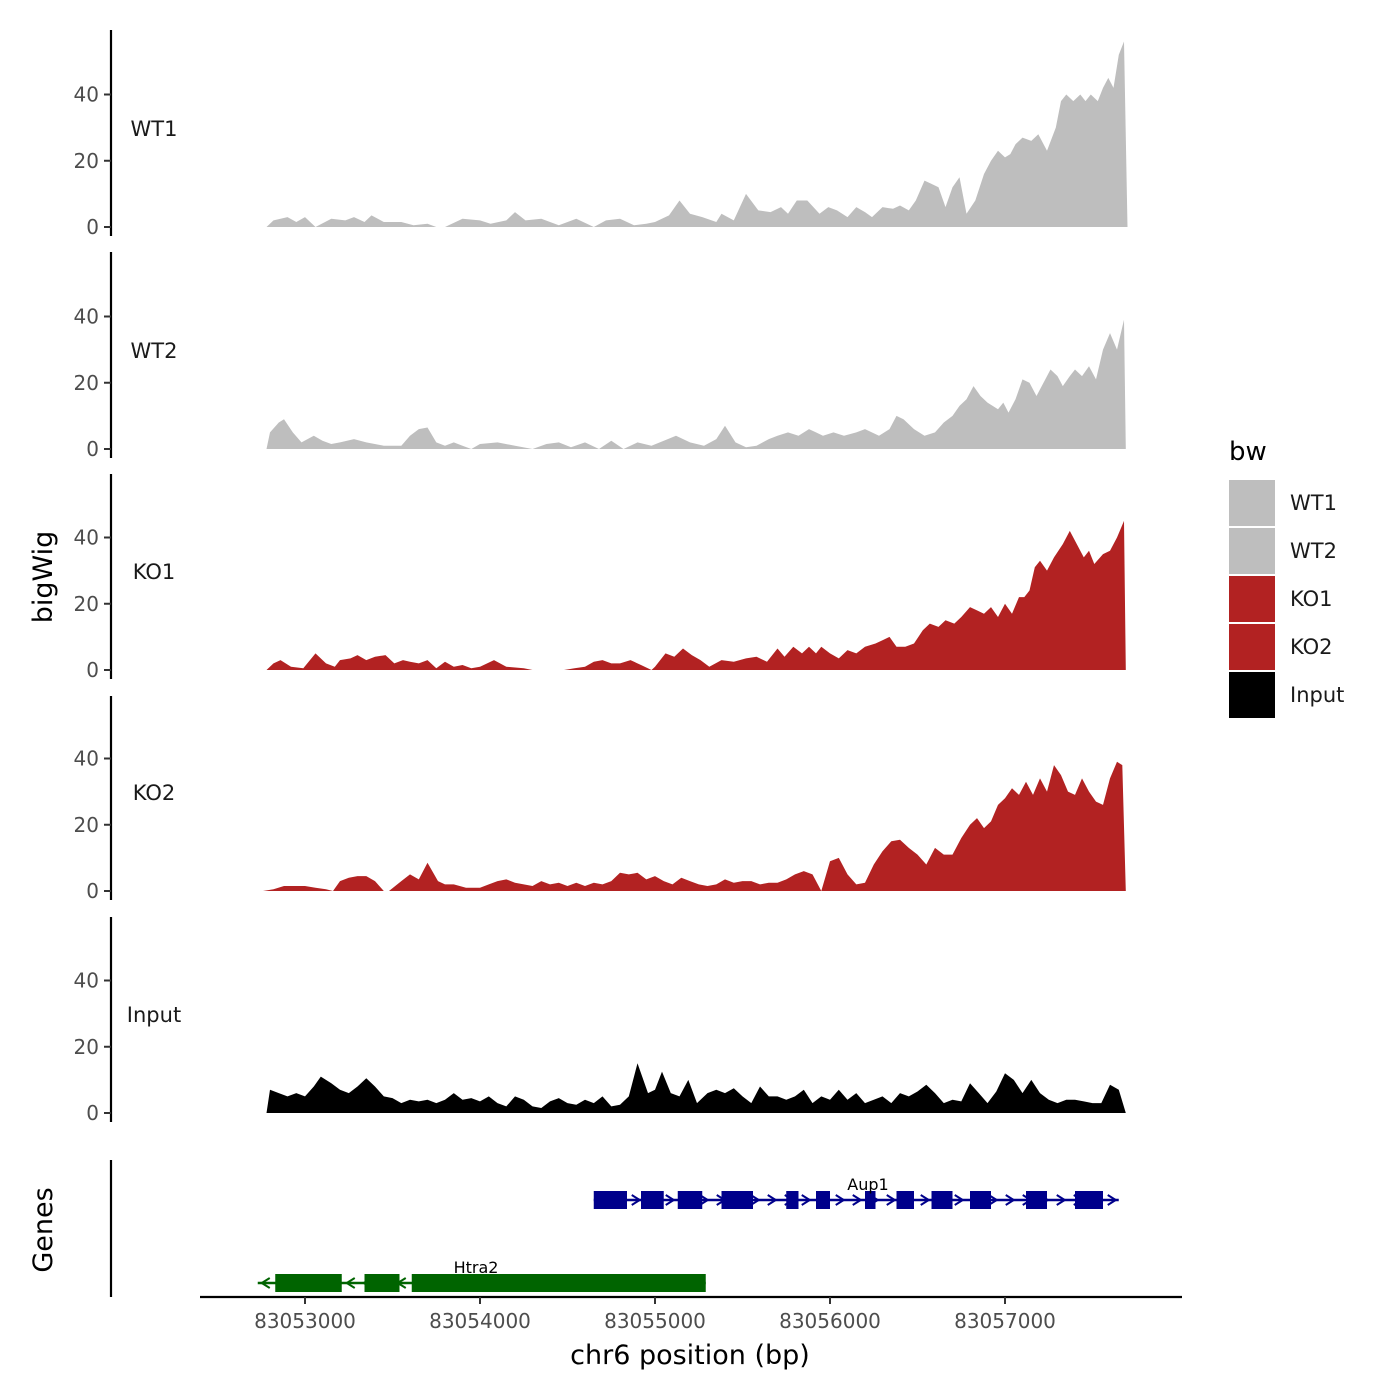 This screenshot has height=1400, width=1400. Describe the element at coordinates (1283, 551) in the screenshot. I see `legend-item-wt2: WT2` at that location.